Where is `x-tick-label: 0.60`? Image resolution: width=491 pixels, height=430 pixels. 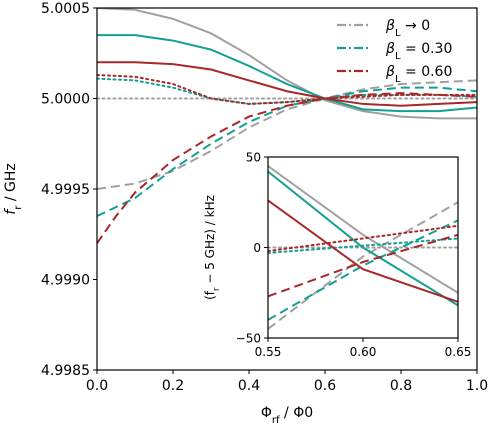 x-tick-label: 0.60 is located at coordinates (363, 352).